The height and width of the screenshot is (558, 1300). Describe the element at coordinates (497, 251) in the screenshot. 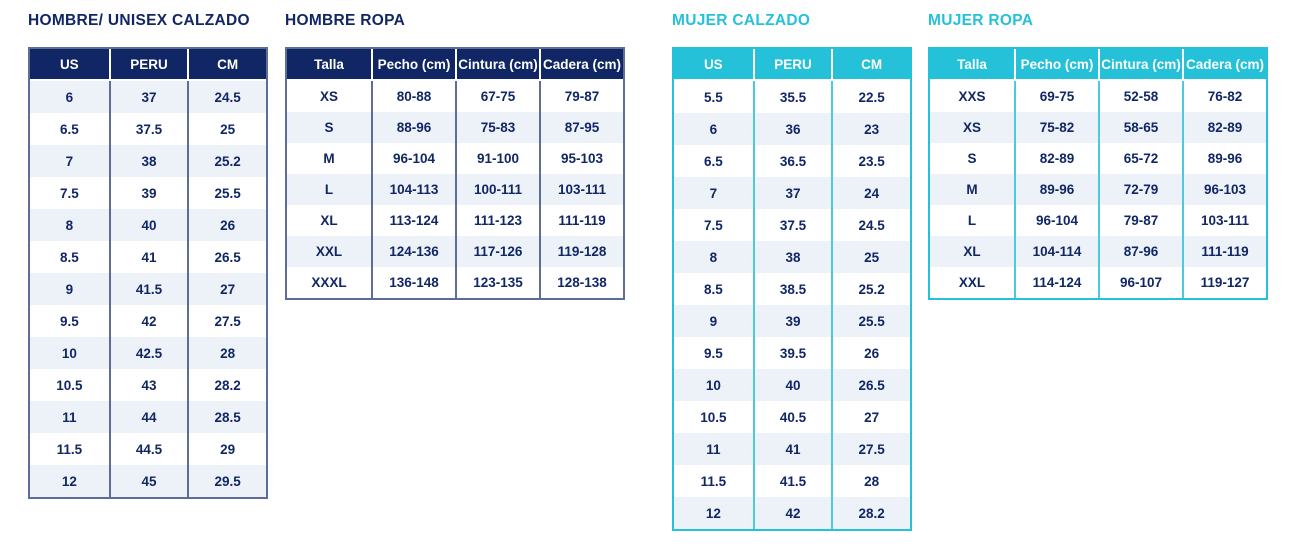

I see `table-cell: 117-126` at that location.